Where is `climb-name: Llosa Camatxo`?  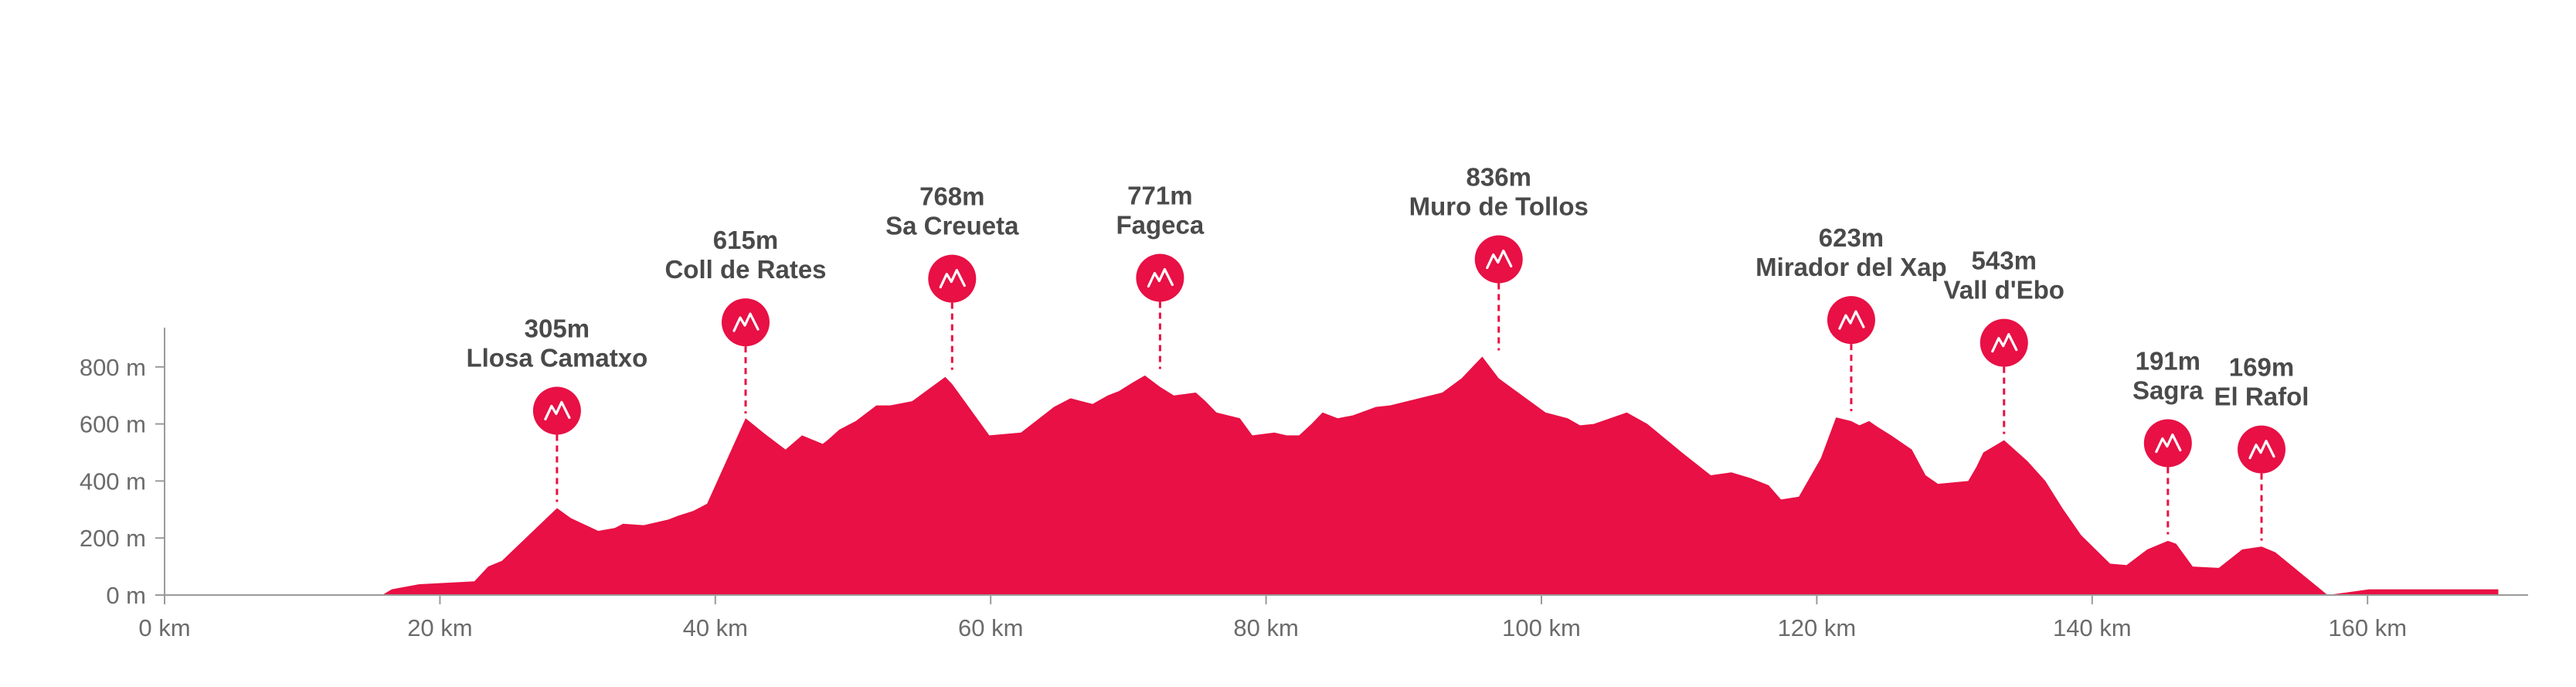
climb-name: Llosa Camatxo is located at coordinates (556, 357).